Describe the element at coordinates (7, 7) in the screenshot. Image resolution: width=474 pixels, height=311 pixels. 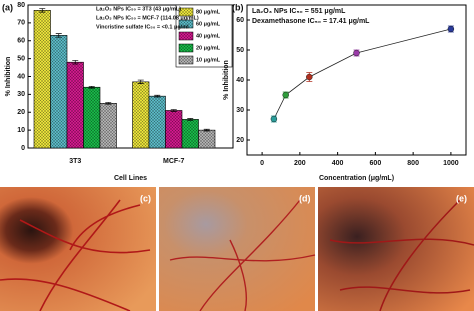
I see `panel-label: (a)` at that location.